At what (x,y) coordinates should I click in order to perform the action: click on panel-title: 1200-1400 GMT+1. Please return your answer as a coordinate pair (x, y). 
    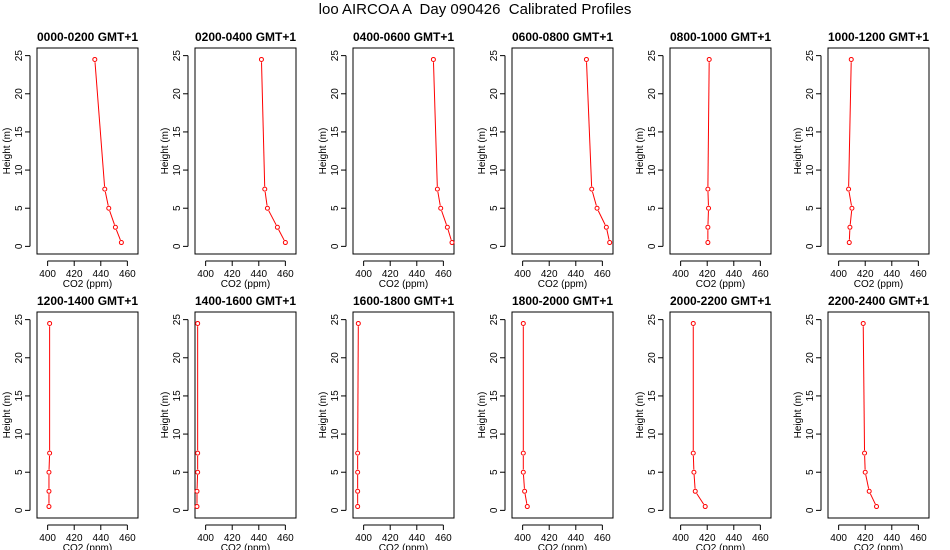
    Looking at the image, I should click on (87, 301).